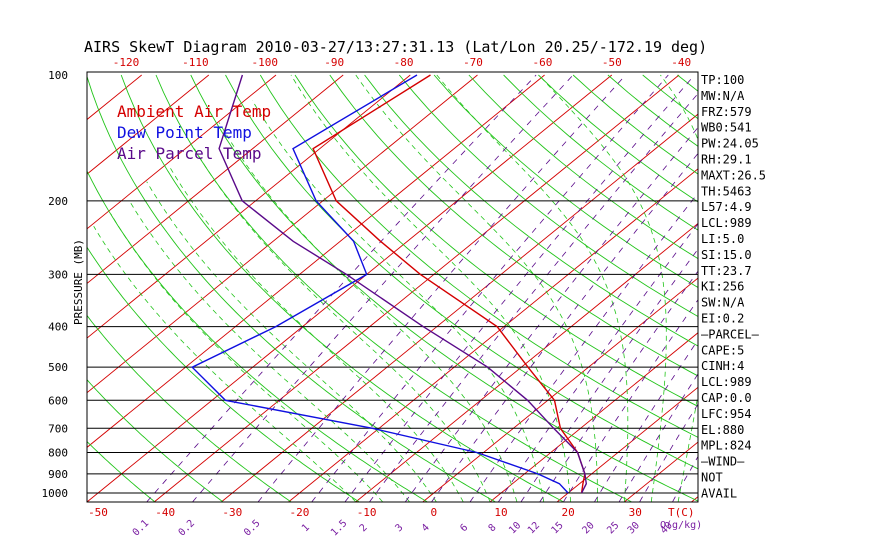  I want to click on stat-line: MPL:824, so click(726, 446).